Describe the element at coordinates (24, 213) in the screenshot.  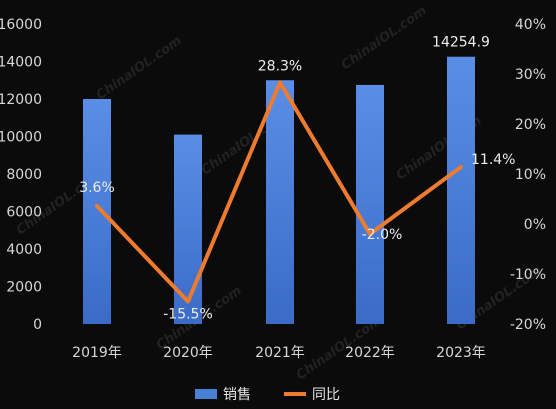
I see `y-left-tick-label: 6000` at that location.